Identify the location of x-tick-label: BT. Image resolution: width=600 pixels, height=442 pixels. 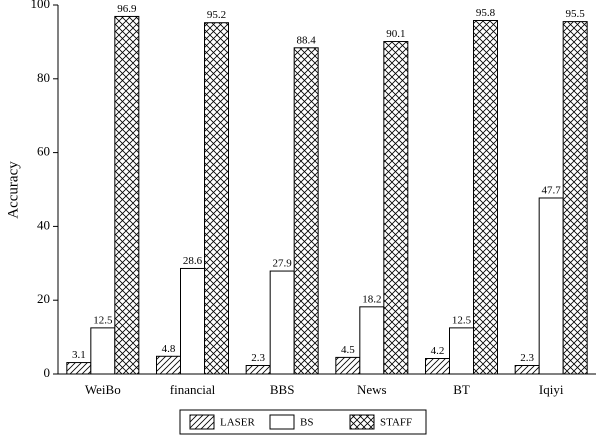
(461, 389).